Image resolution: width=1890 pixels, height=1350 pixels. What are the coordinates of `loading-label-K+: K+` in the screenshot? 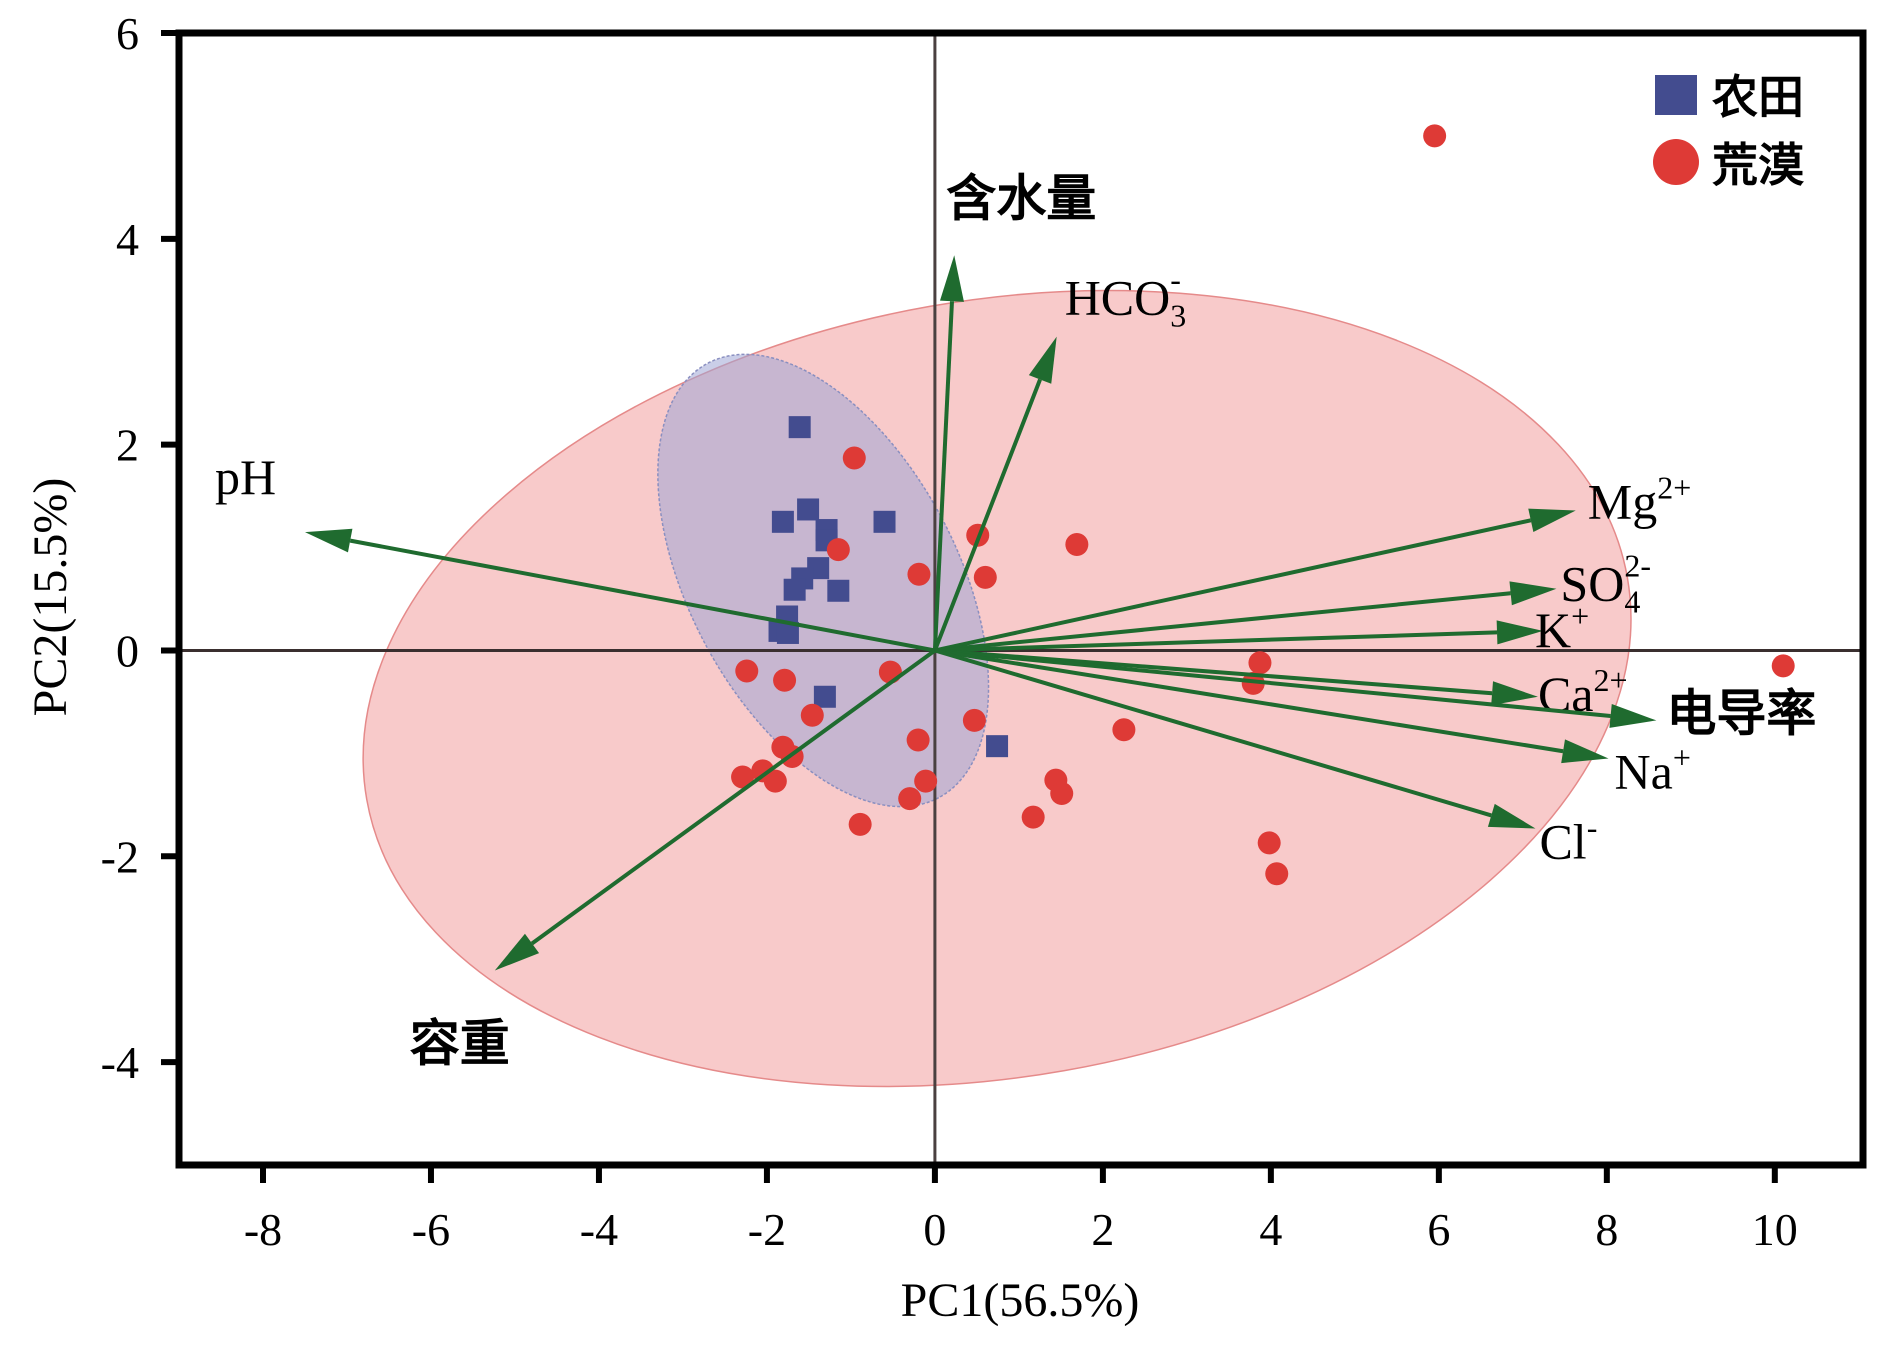 It's located at (1562, 628).